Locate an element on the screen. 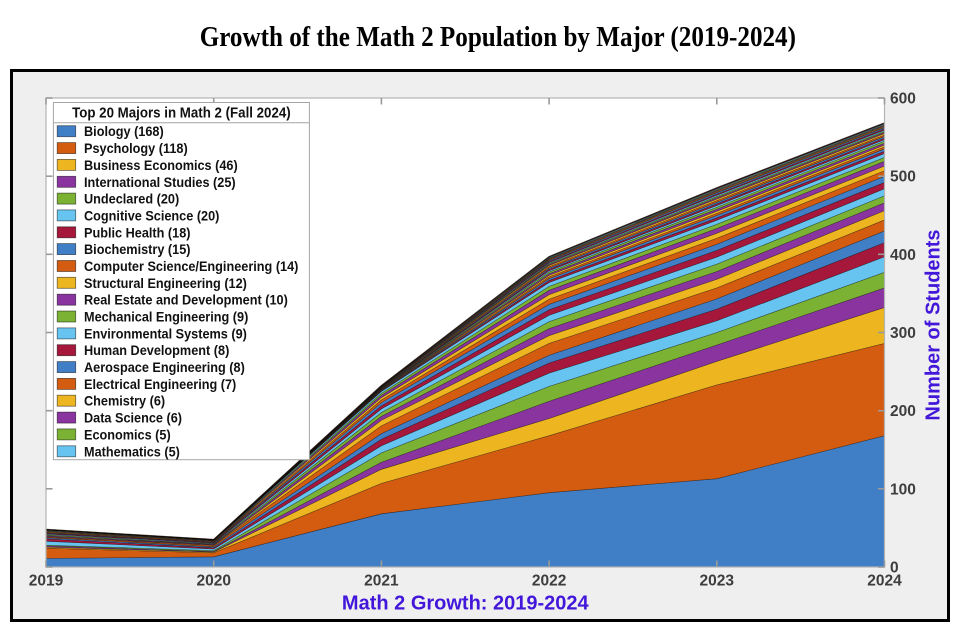  svg-text: 200 is located at coordinates (903, 411).